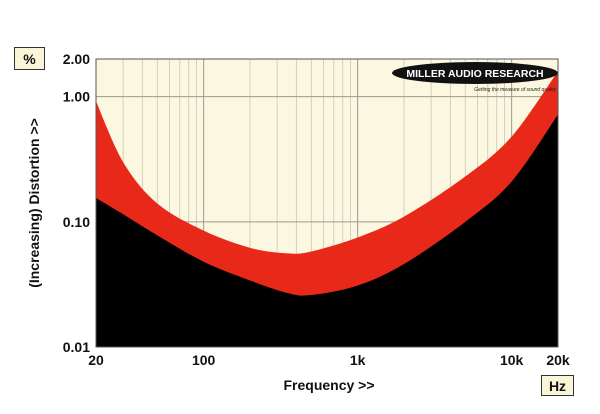 This screenshot has width=600, height=414. Describe the element at coordinates (76, 222) in the screenshot. I see `y-tick-label: 0.10` at that location.